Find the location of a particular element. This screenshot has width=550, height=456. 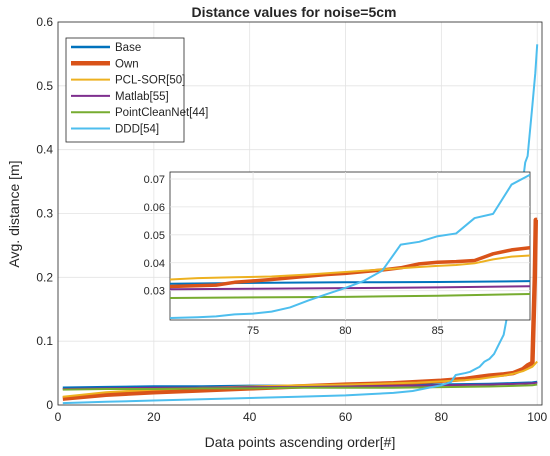

main-y-tick-label: 0.4 is located at coordinates (44, 150).